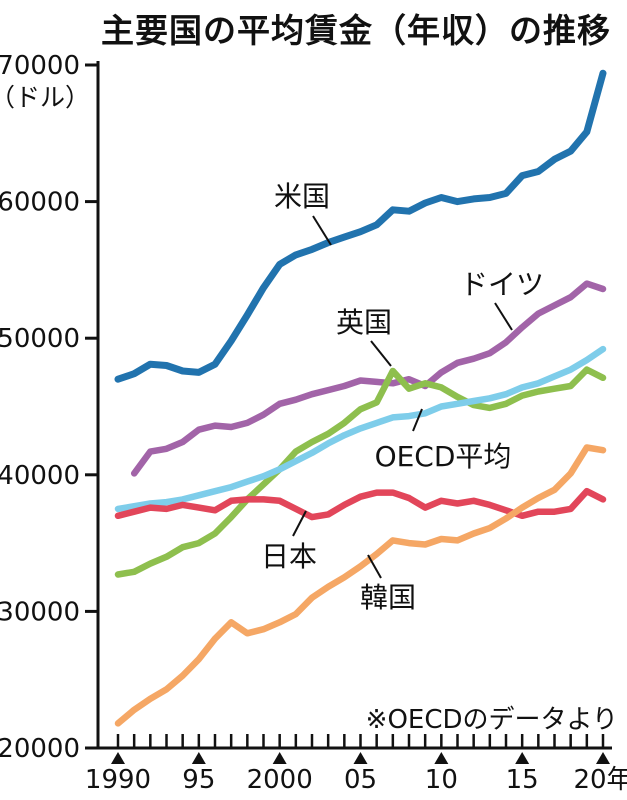 This screenshot has height=800, width=627. What do you see at coordinates (198, 780) in the screenshot?
I see `x-tick-label: 95` at bounding box center [198, 780].